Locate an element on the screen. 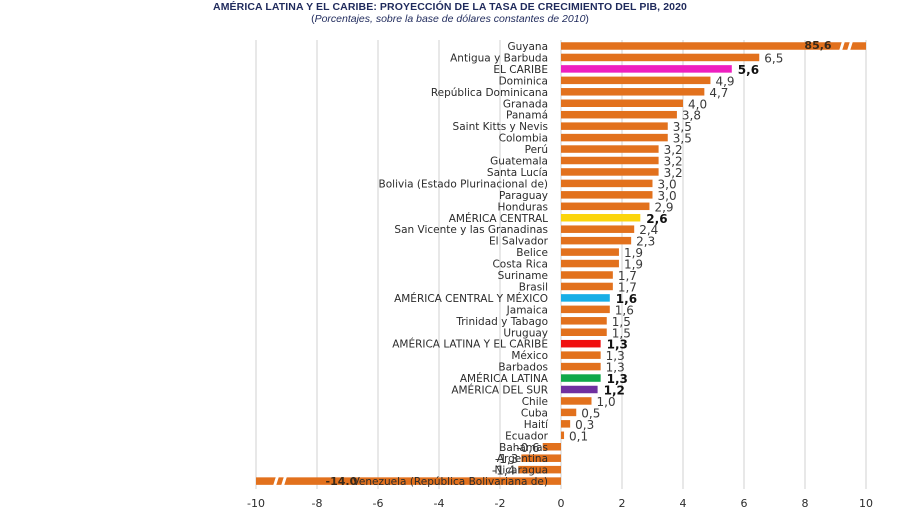 This screenshot has height=510, width=900. x-tick-label: -8 is located at coordinates (317, 503).